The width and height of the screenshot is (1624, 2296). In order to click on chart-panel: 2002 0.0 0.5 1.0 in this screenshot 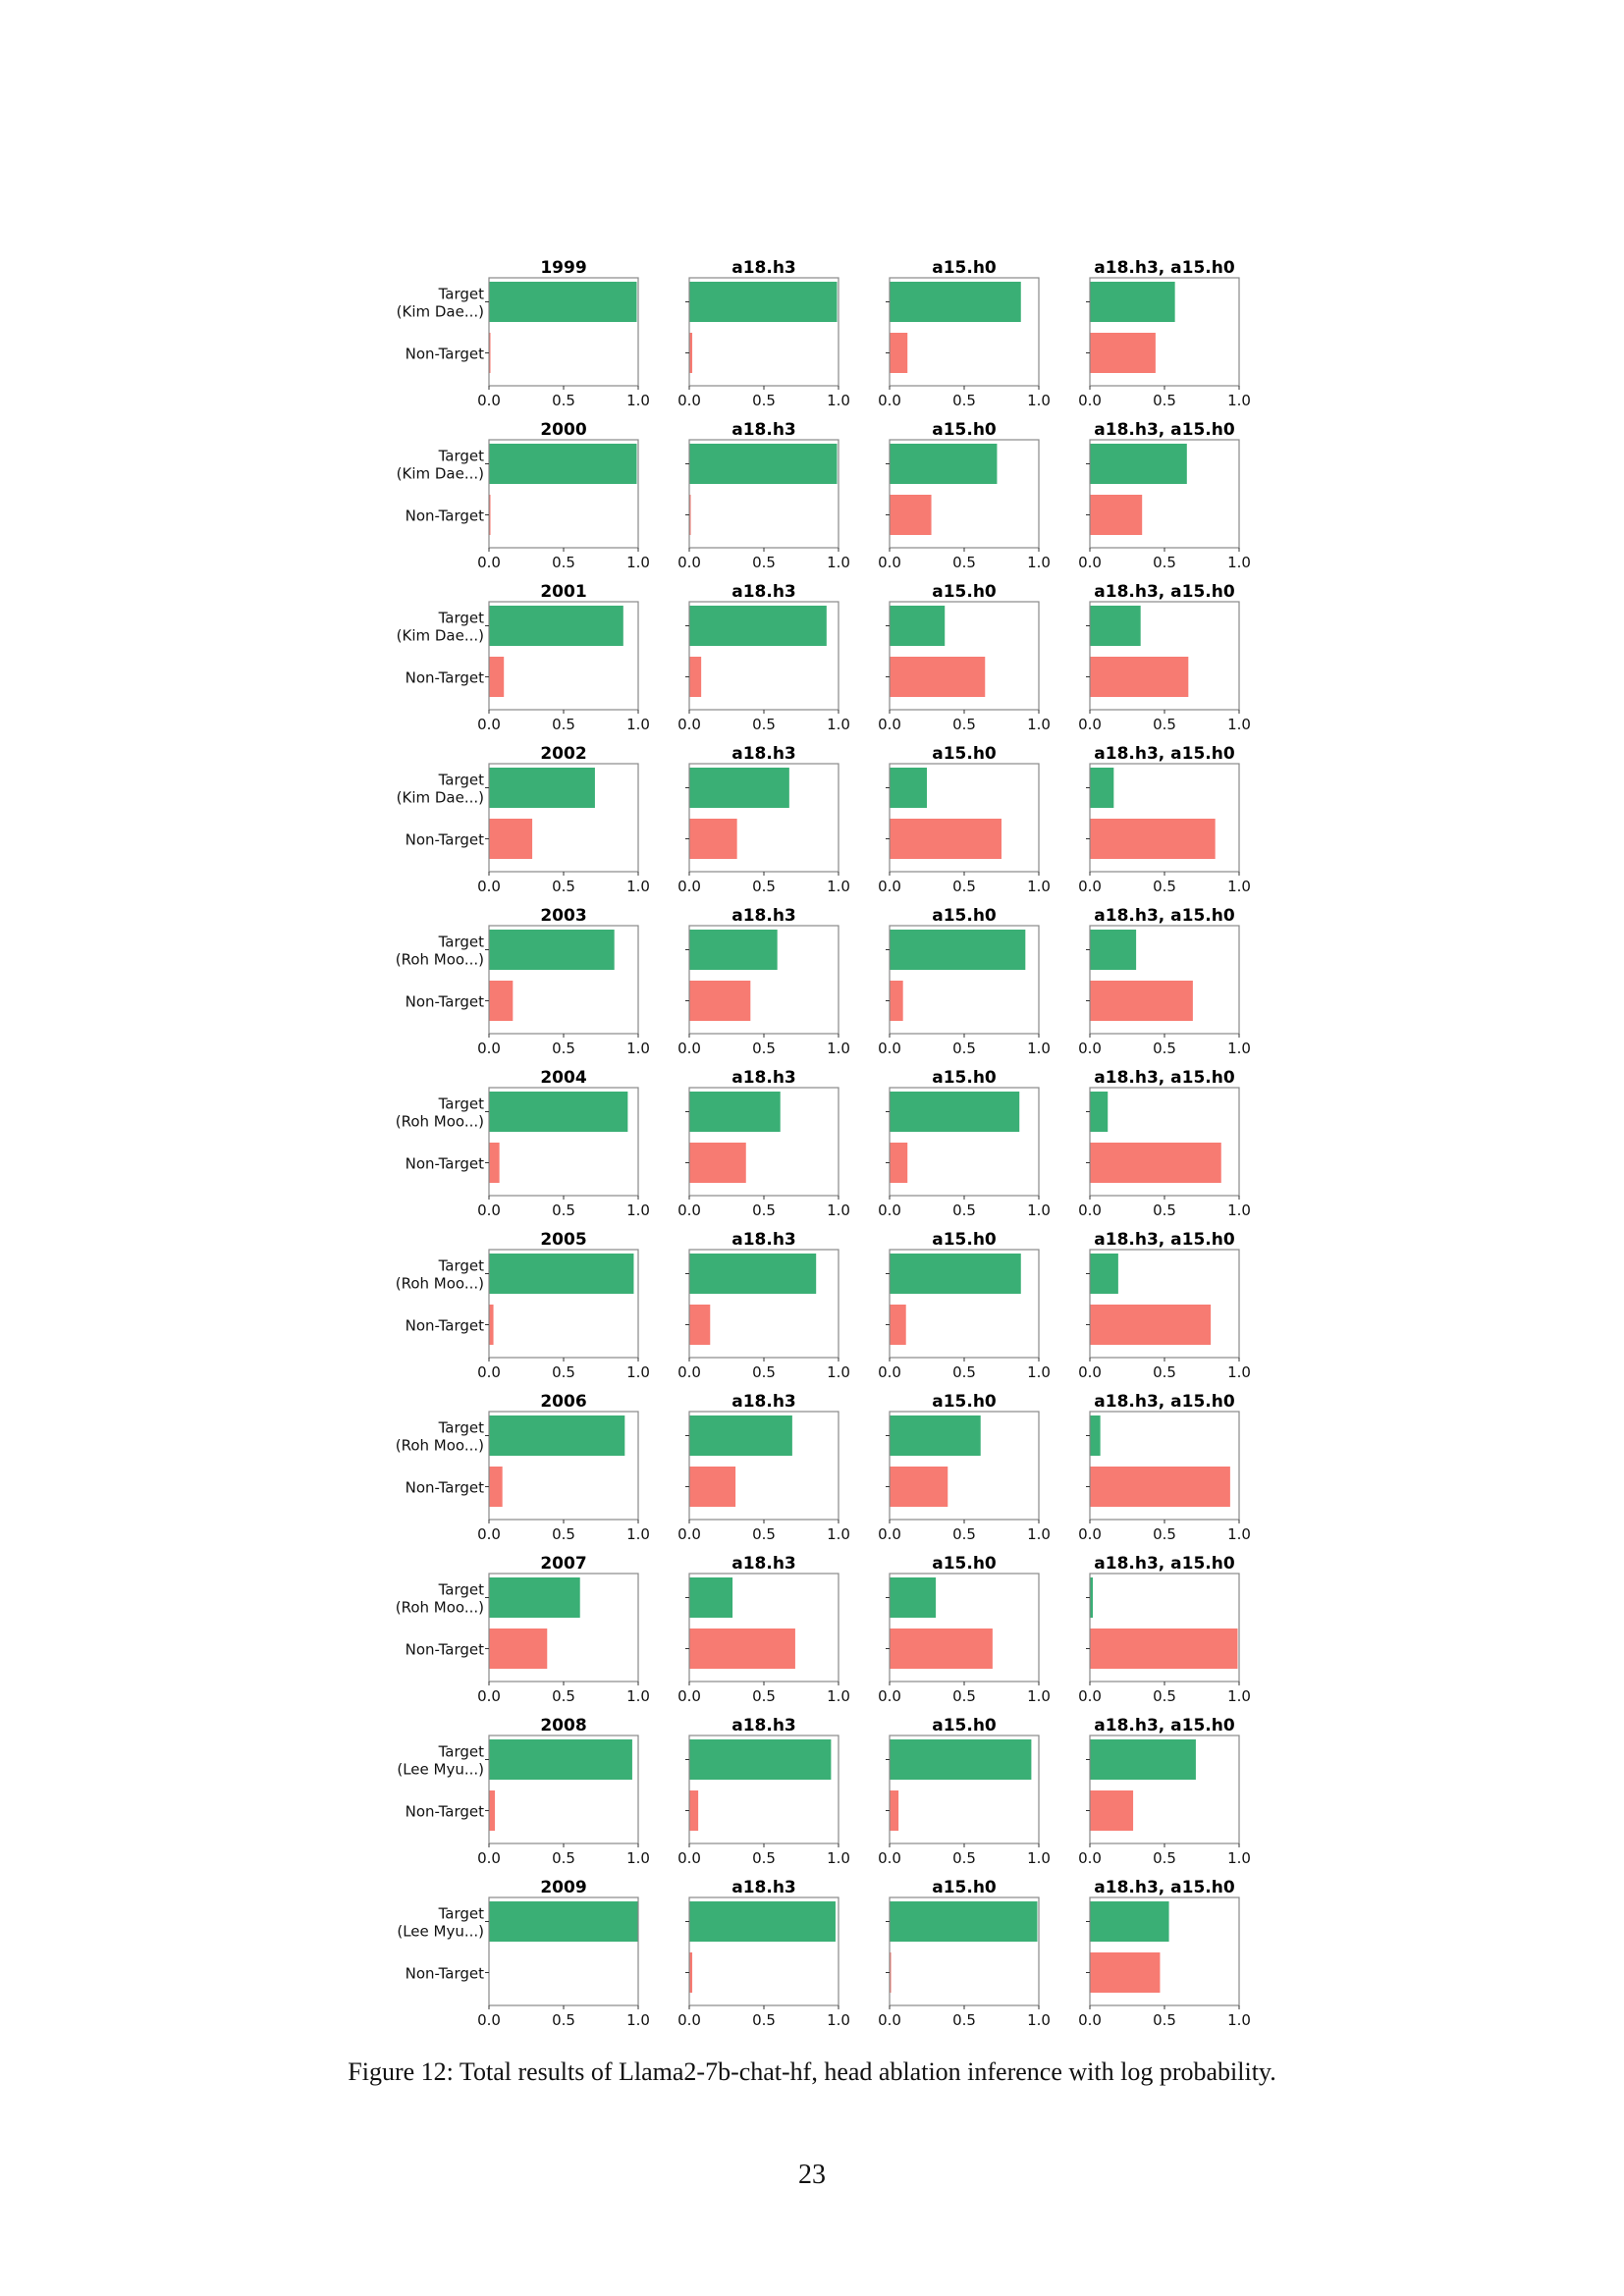, I will do `click(563, 819)`.